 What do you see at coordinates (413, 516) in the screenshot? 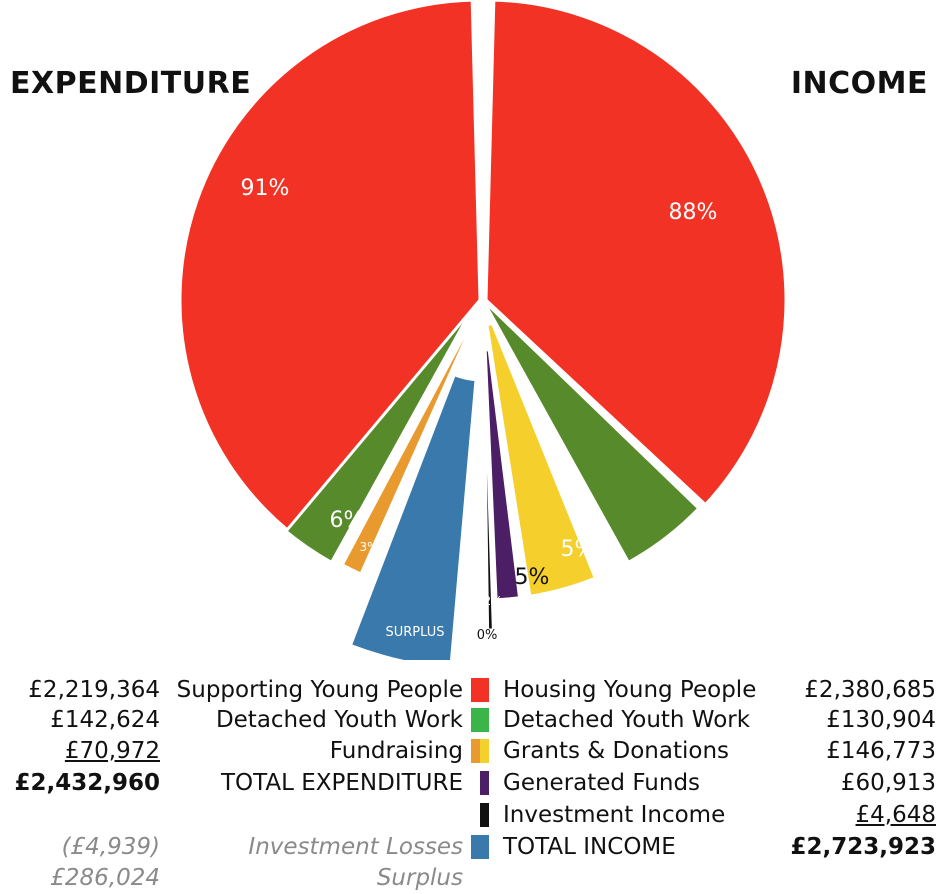
I see `pie-slice-surplus` at bounding box center [413, 516].